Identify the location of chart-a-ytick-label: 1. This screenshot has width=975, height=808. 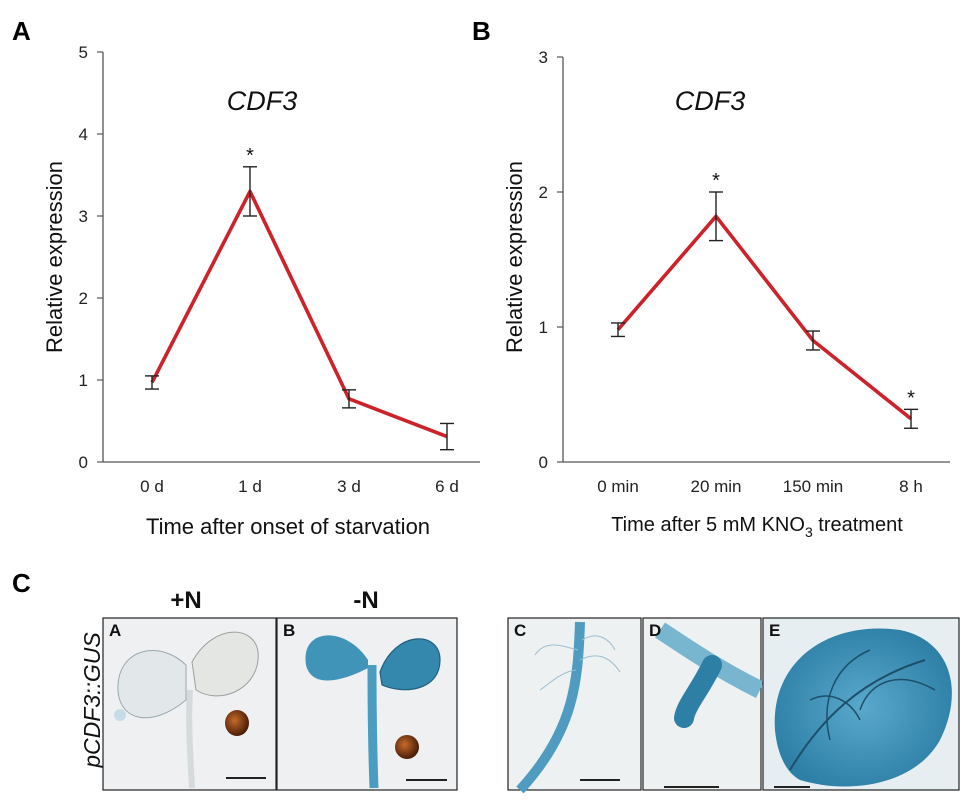
(83, 380).